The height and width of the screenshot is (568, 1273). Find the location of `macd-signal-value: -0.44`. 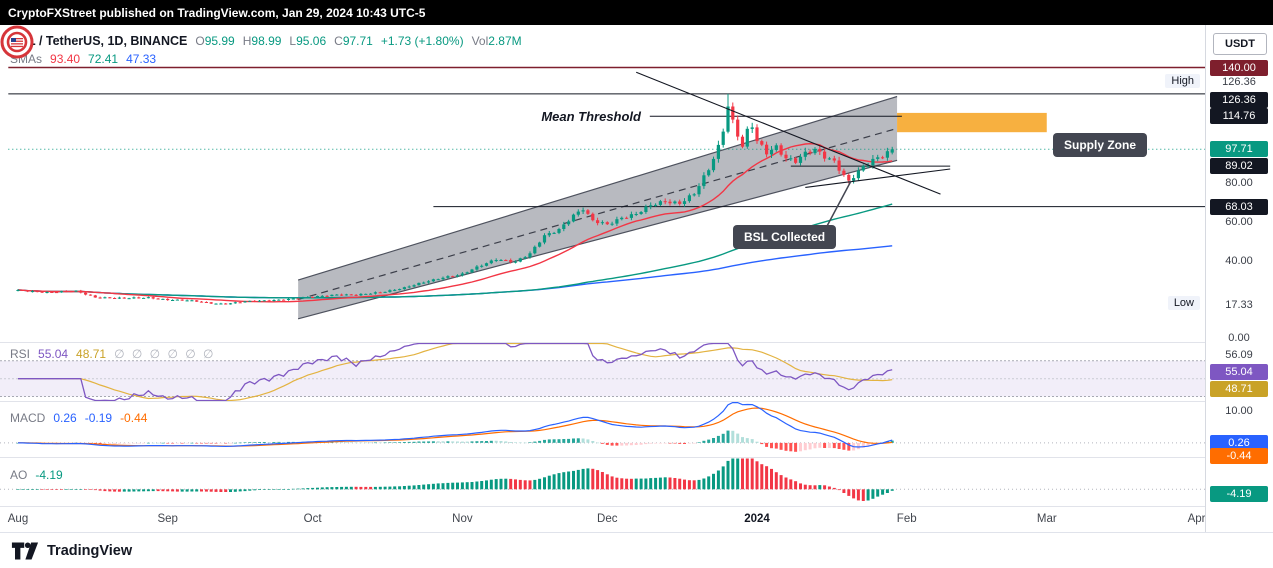

macd-signal-value: -0.44 is located at coordinates (134, 418).